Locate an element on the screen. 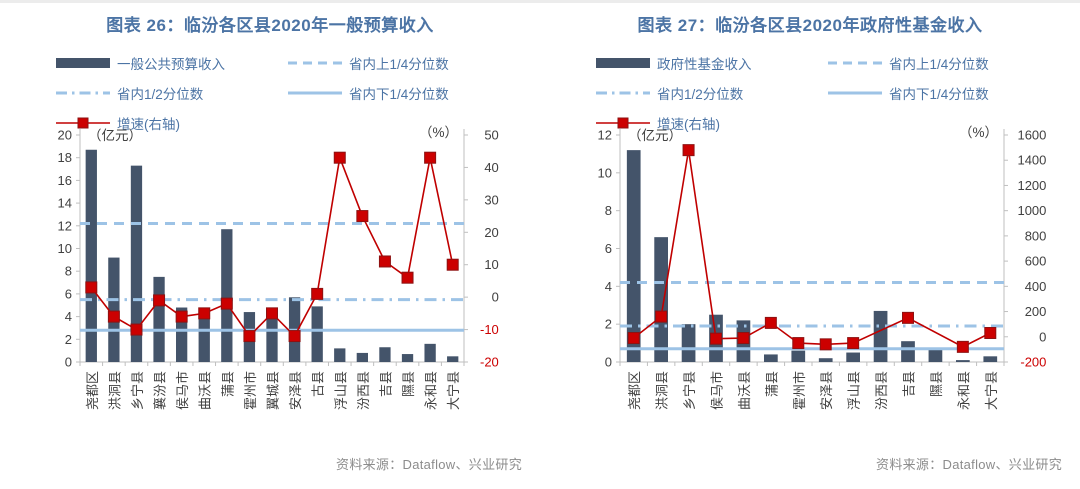 The width and height of the screenshot is (1080, 489). y-left-tick-label: 0 is located at coordinates (608, 362).